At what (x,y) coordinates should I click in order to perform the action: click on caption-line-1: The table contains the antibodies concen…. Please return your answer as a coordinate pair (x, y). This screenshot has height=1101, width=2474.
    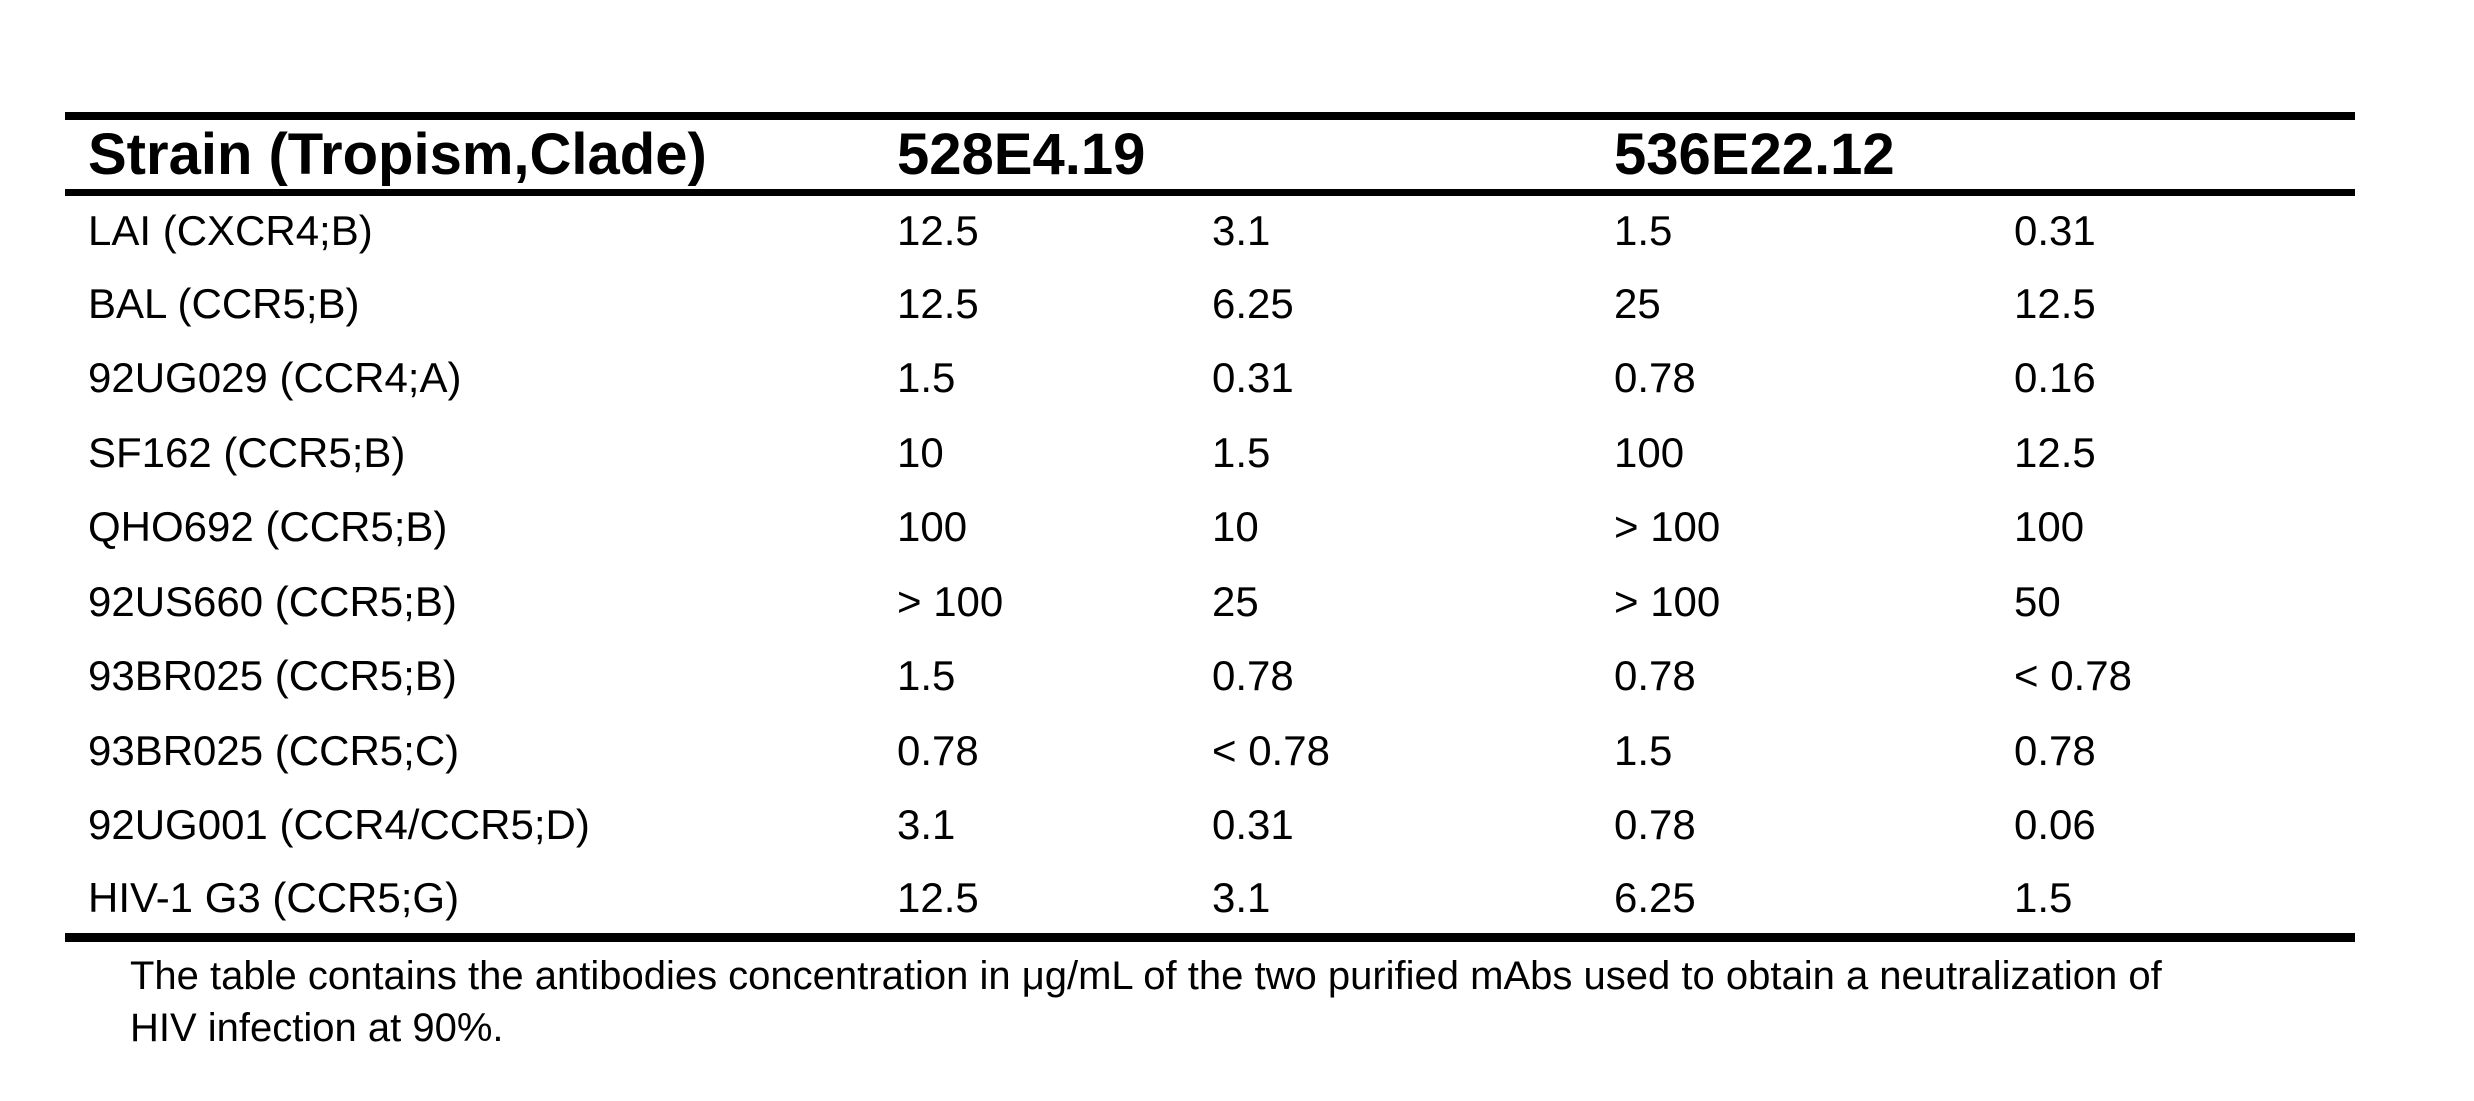
    Looking at the image, I should click on (1146, 976).